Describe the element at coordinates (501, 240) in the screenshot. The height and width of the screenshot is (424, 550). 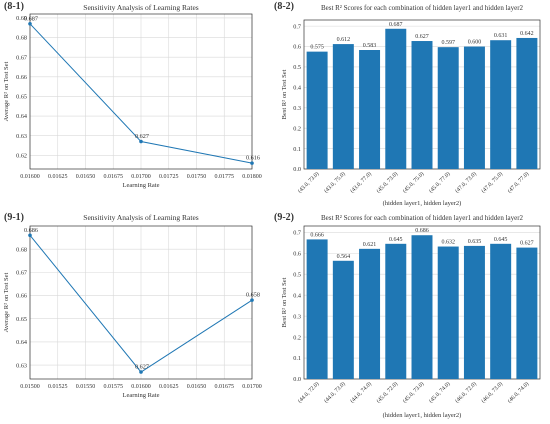
I see `data-label: 0.645` at that location.